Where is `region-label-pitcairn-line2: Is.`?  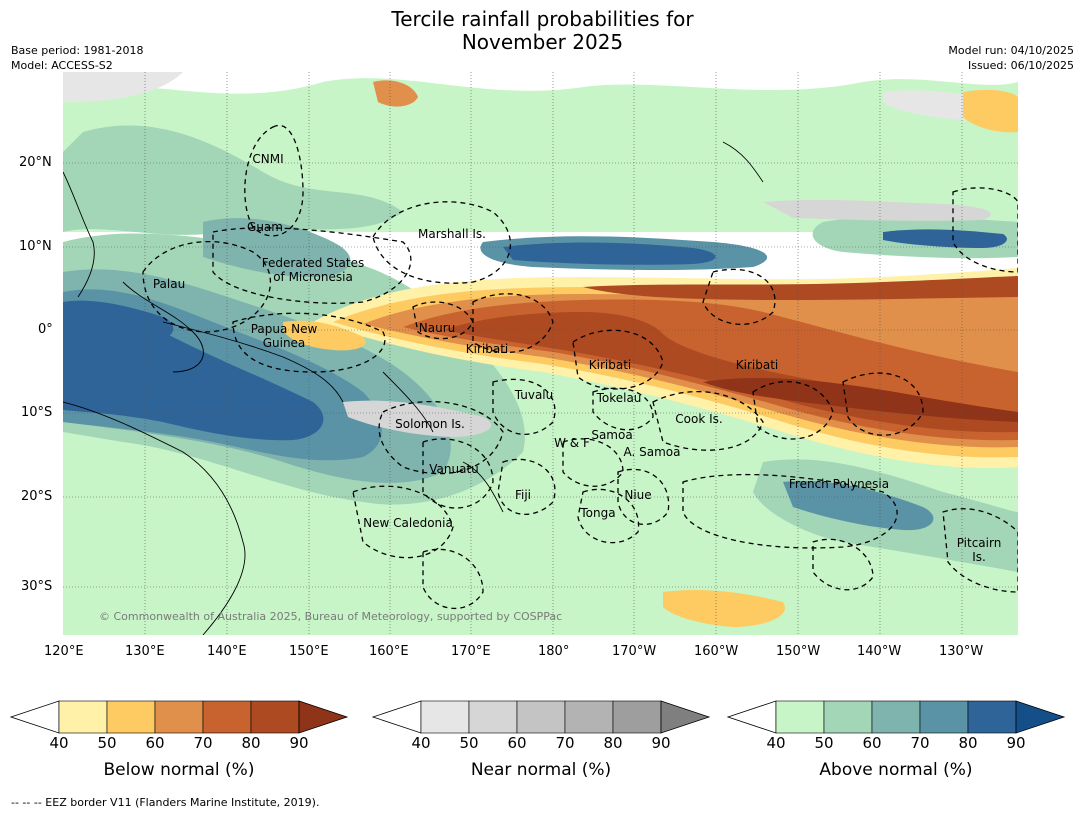
region-label-pitcairn-line2: Is. is located at coordinates (979, 557).